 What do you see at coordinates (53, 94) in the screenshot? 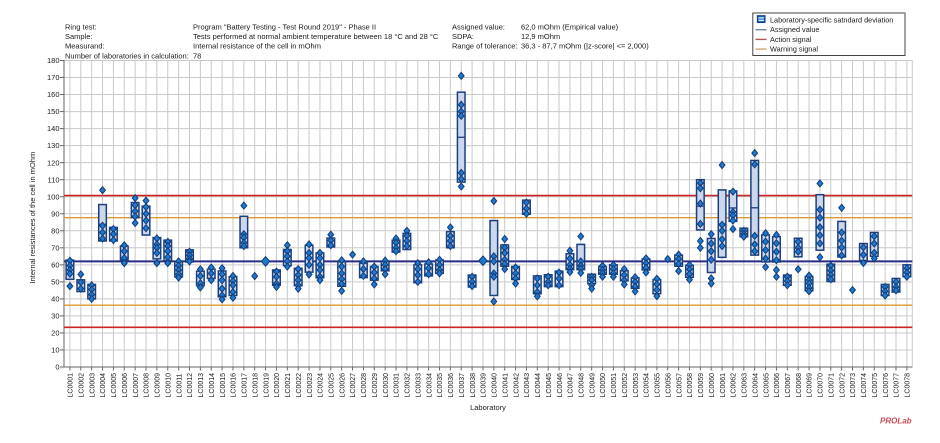
I see `svg-text: 160` at bounding box center [53, 94].